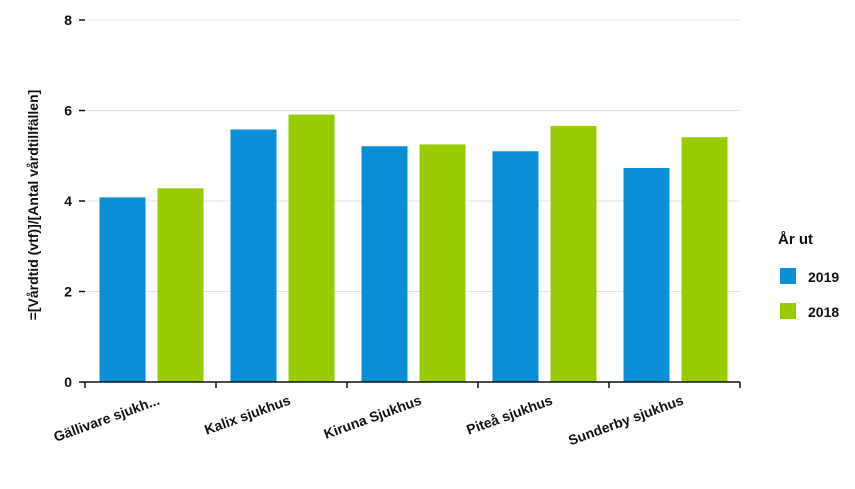 Image resolution: width=855 pixels, height=489 pixels. I want to click on legend-label: 2019, so click(823, 277).